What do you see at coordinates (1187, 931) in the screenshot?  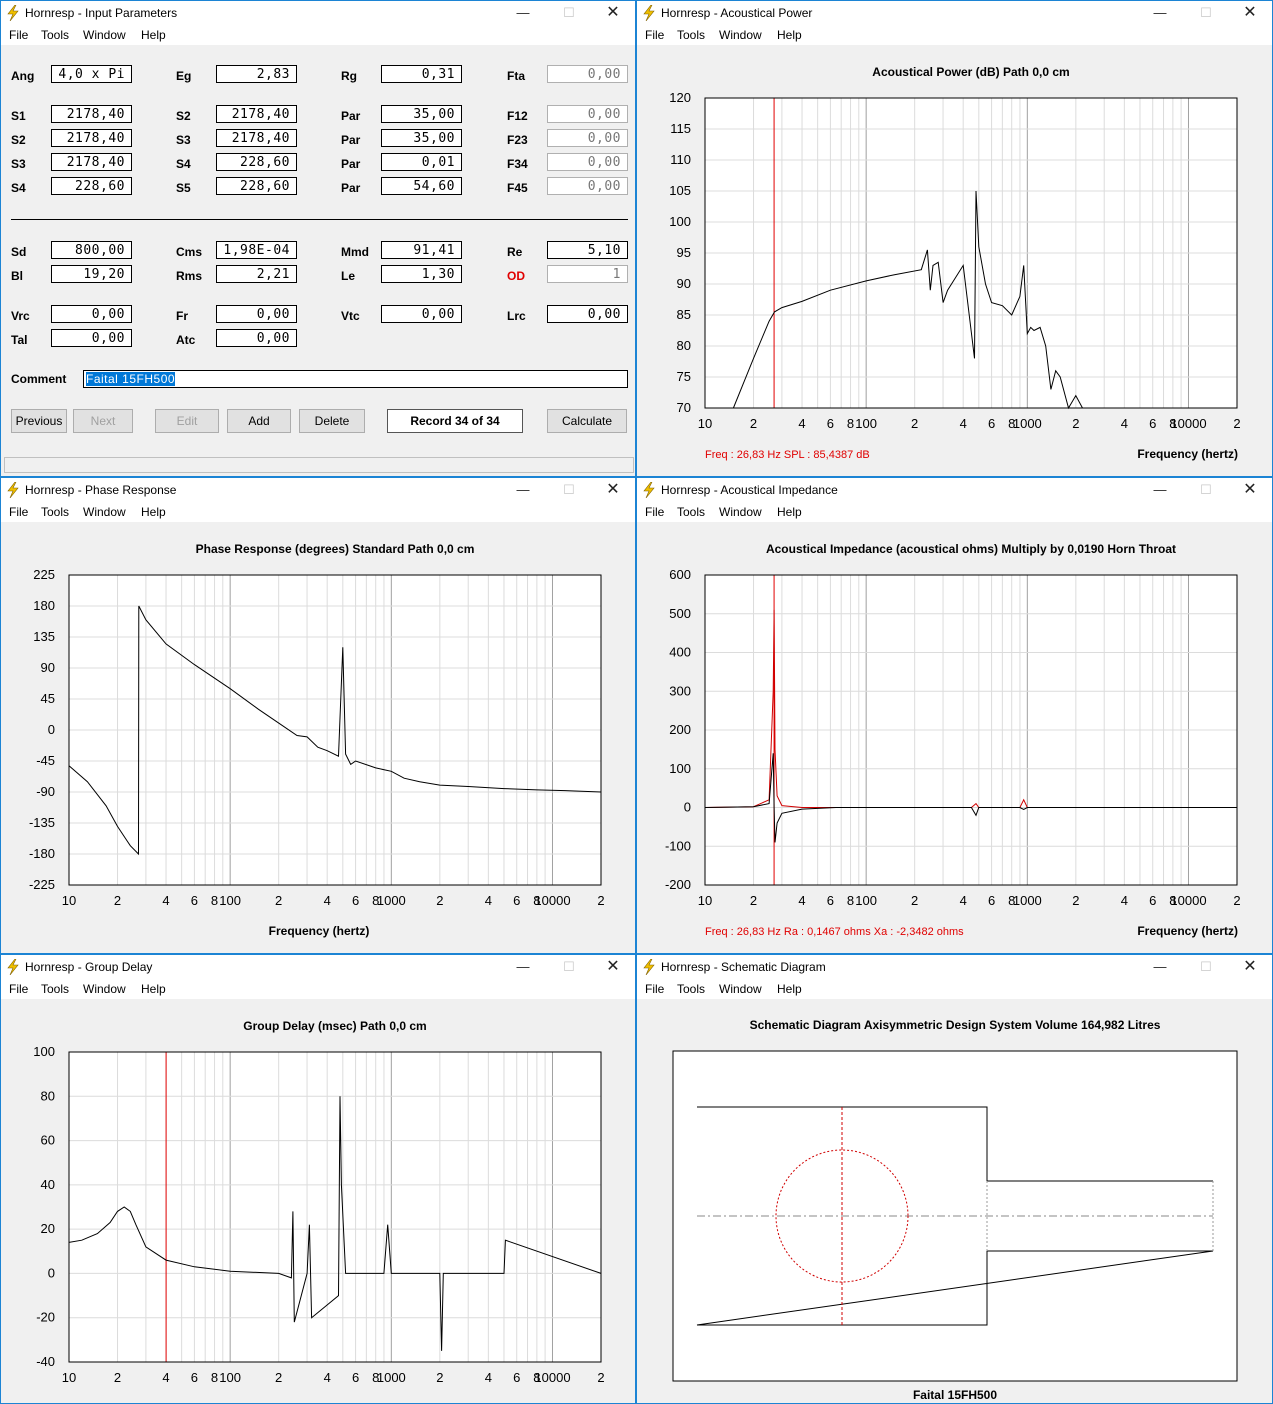 I see `x-axis-label: Frequency (hertz)` at bounding box center [1187, 931].